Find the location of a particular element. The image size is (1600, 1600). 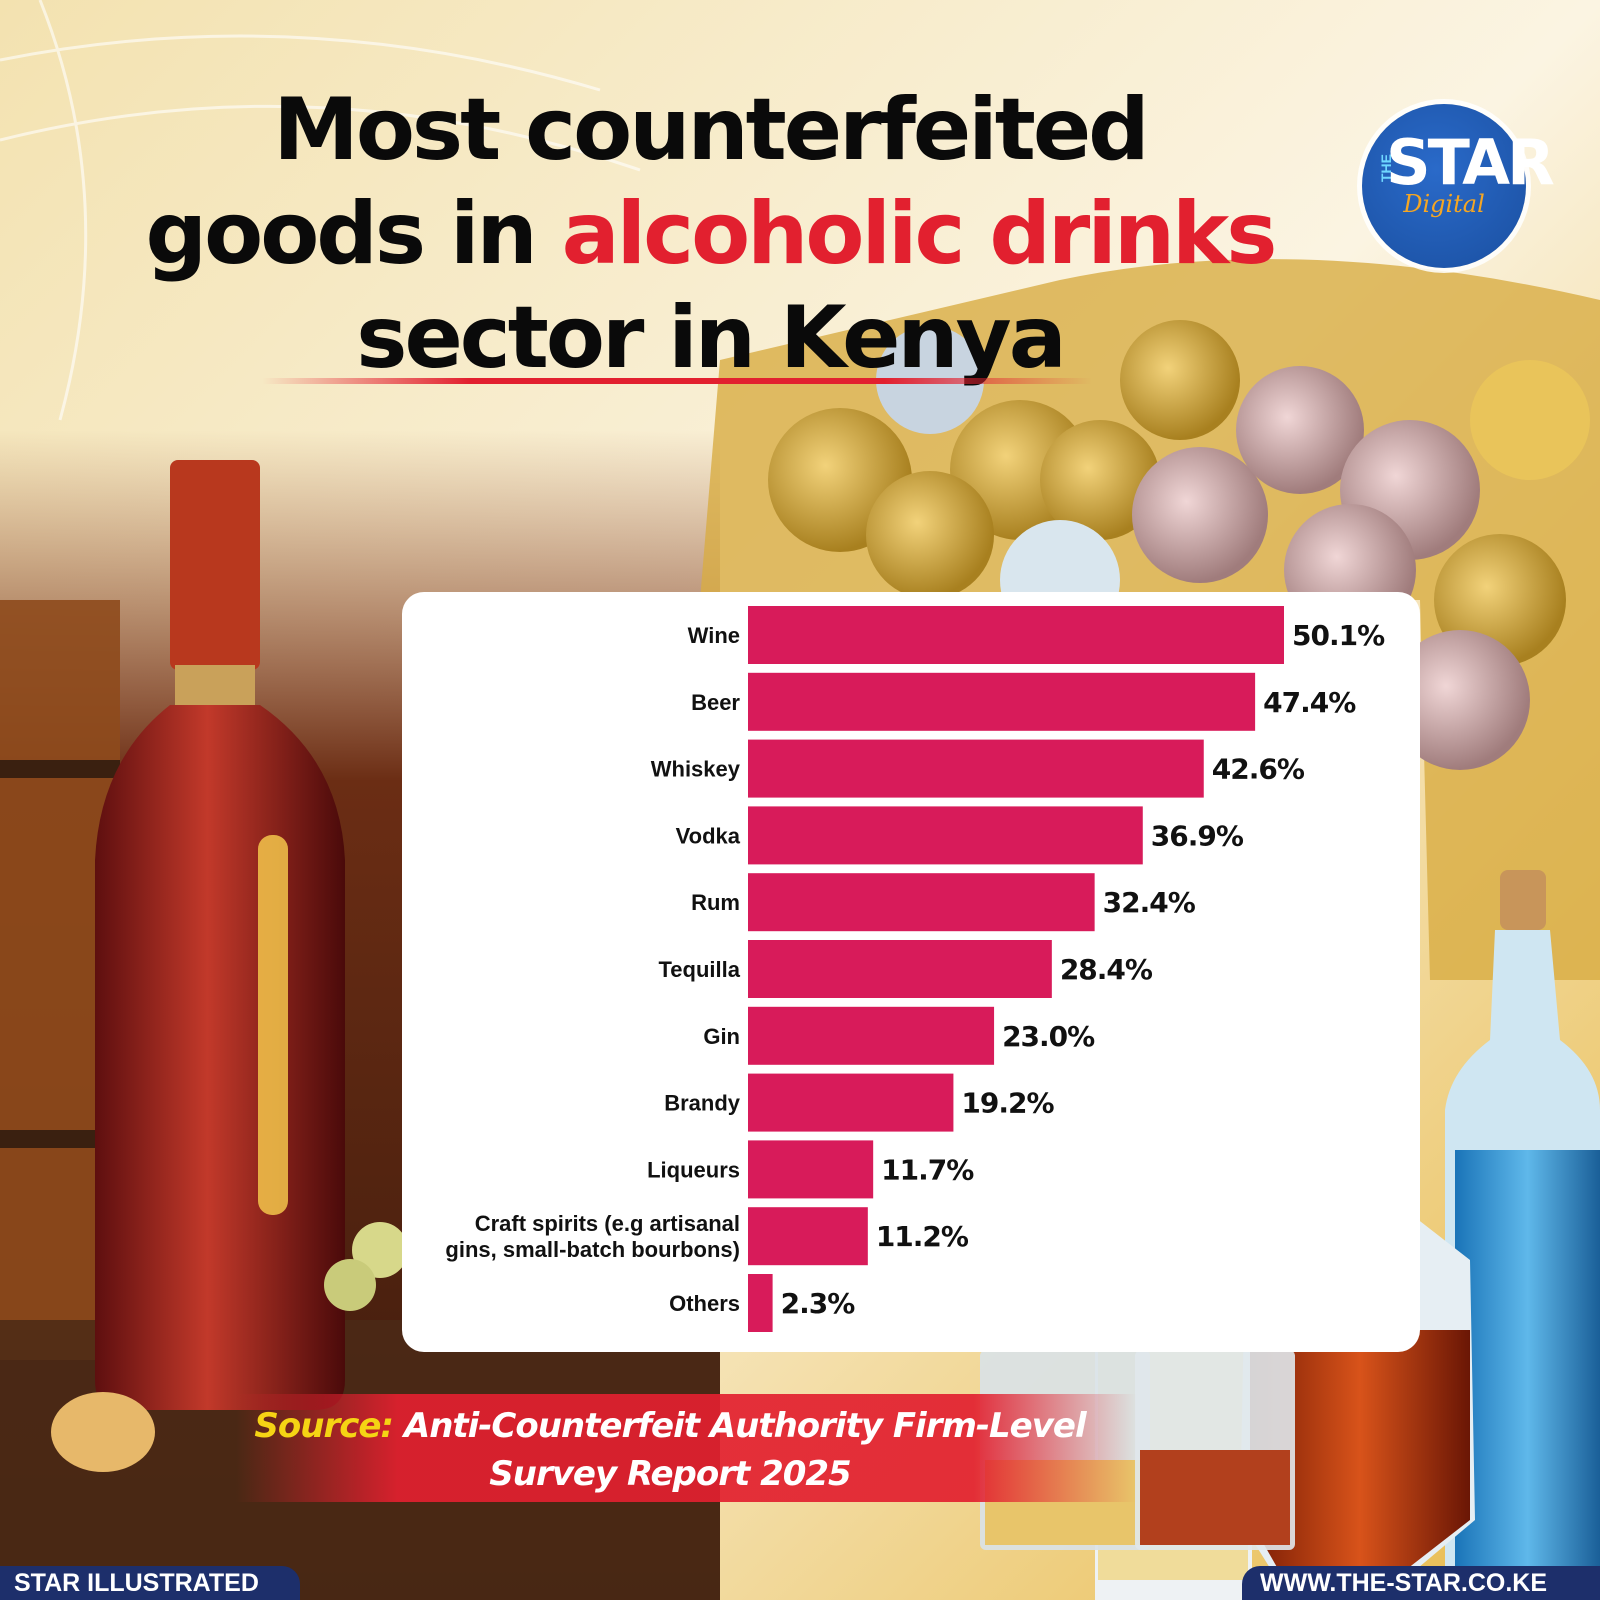

category-label-1: Beer is located at coordinates (715, 702).